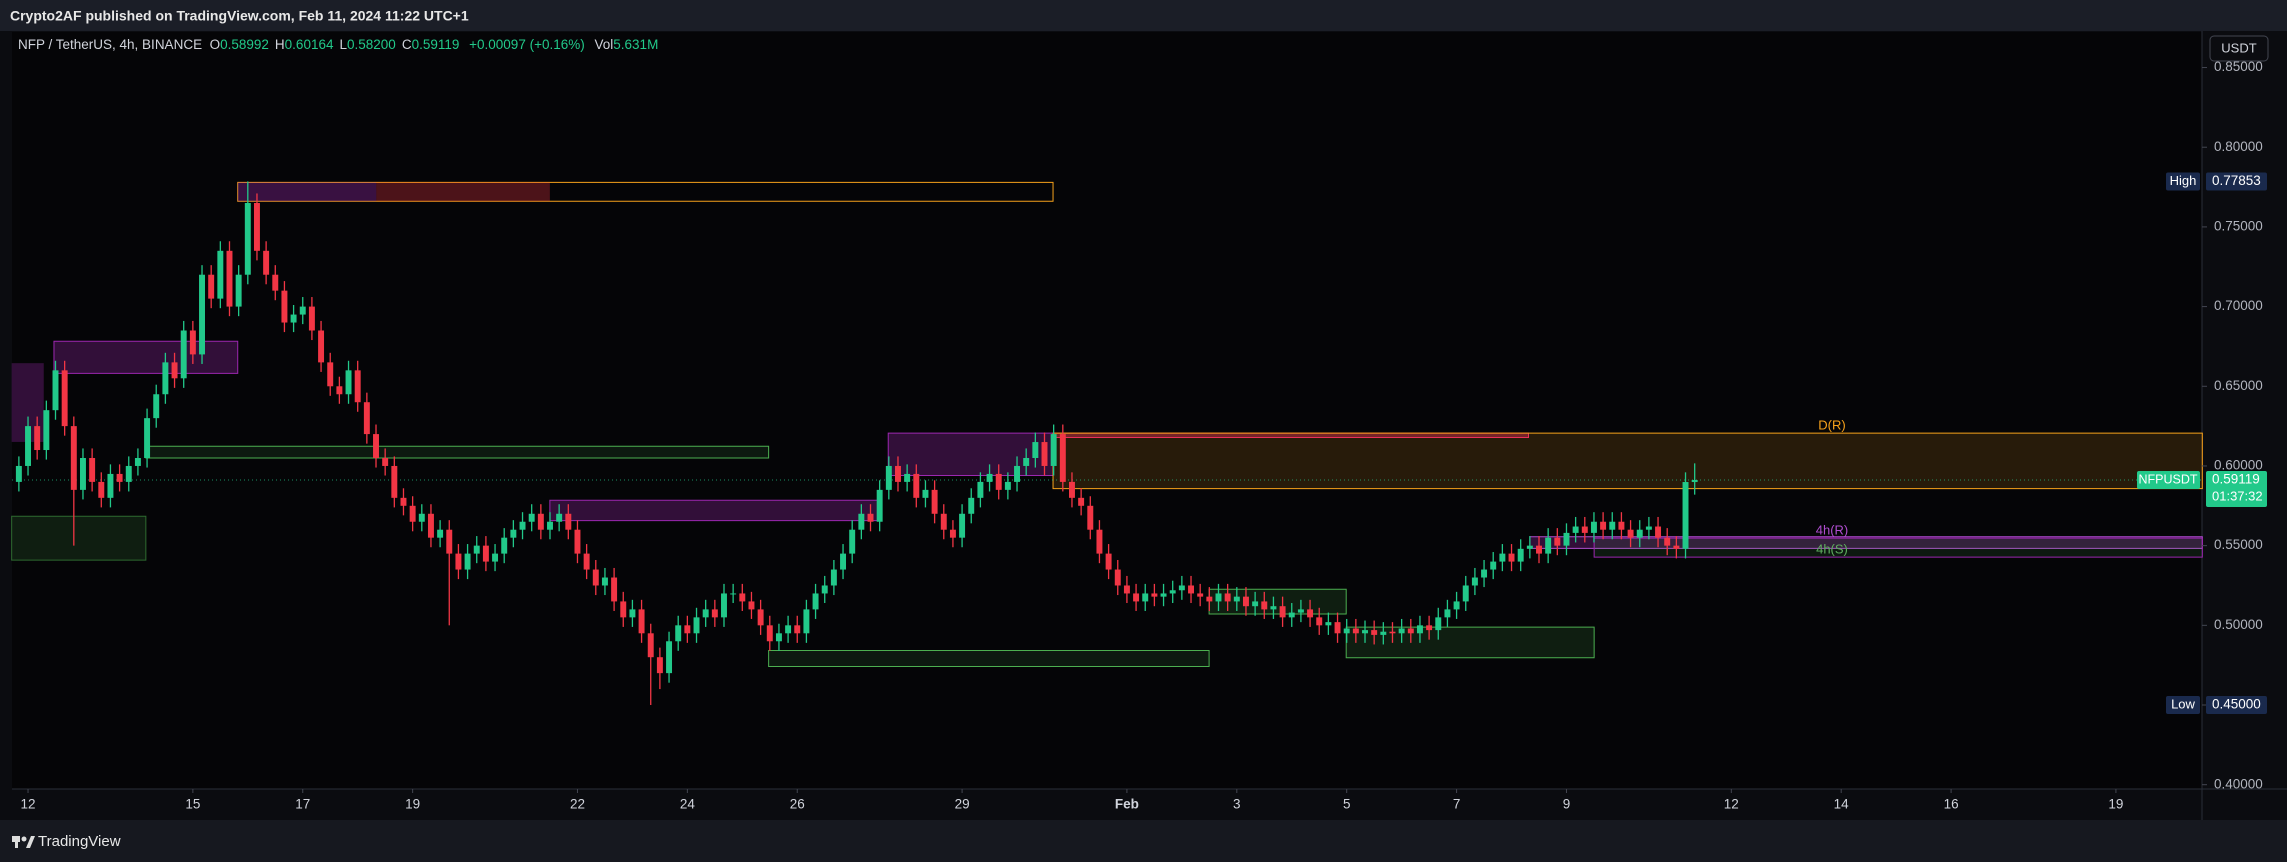 The image size is (2287, 862). I want to click on volume-key: Vol, so click(604, 44).